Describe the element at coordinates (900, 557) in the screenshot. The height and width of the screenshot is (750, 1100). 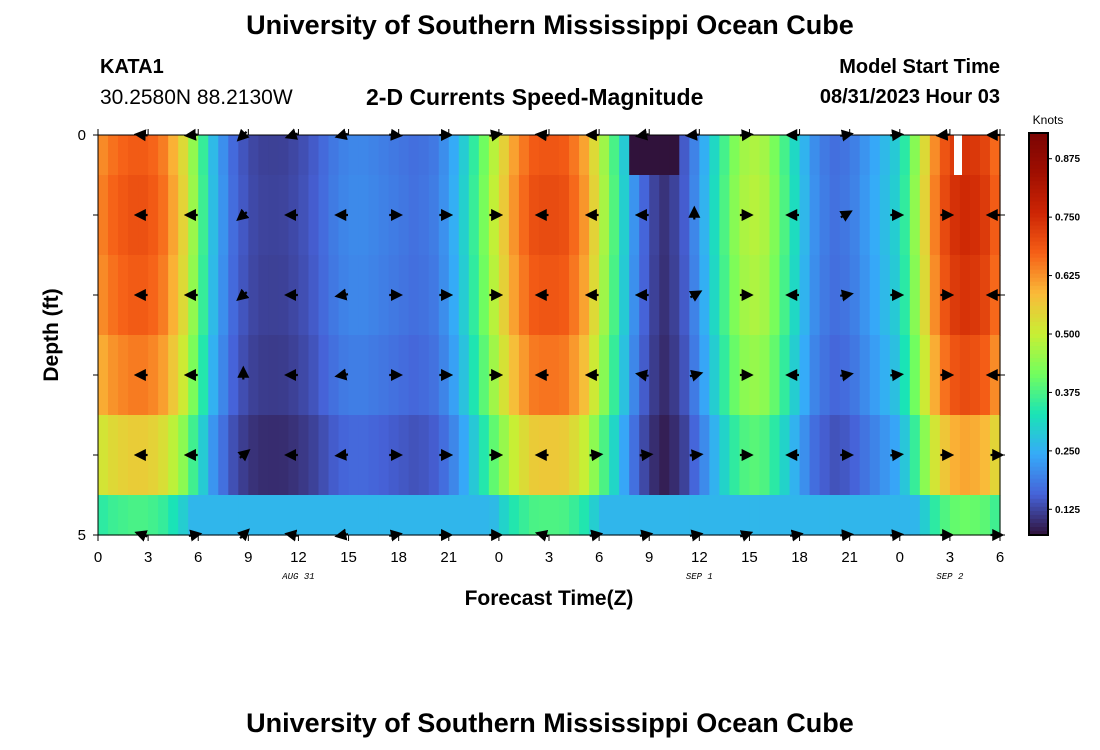
I see `x-tick-label: 0` at that location.